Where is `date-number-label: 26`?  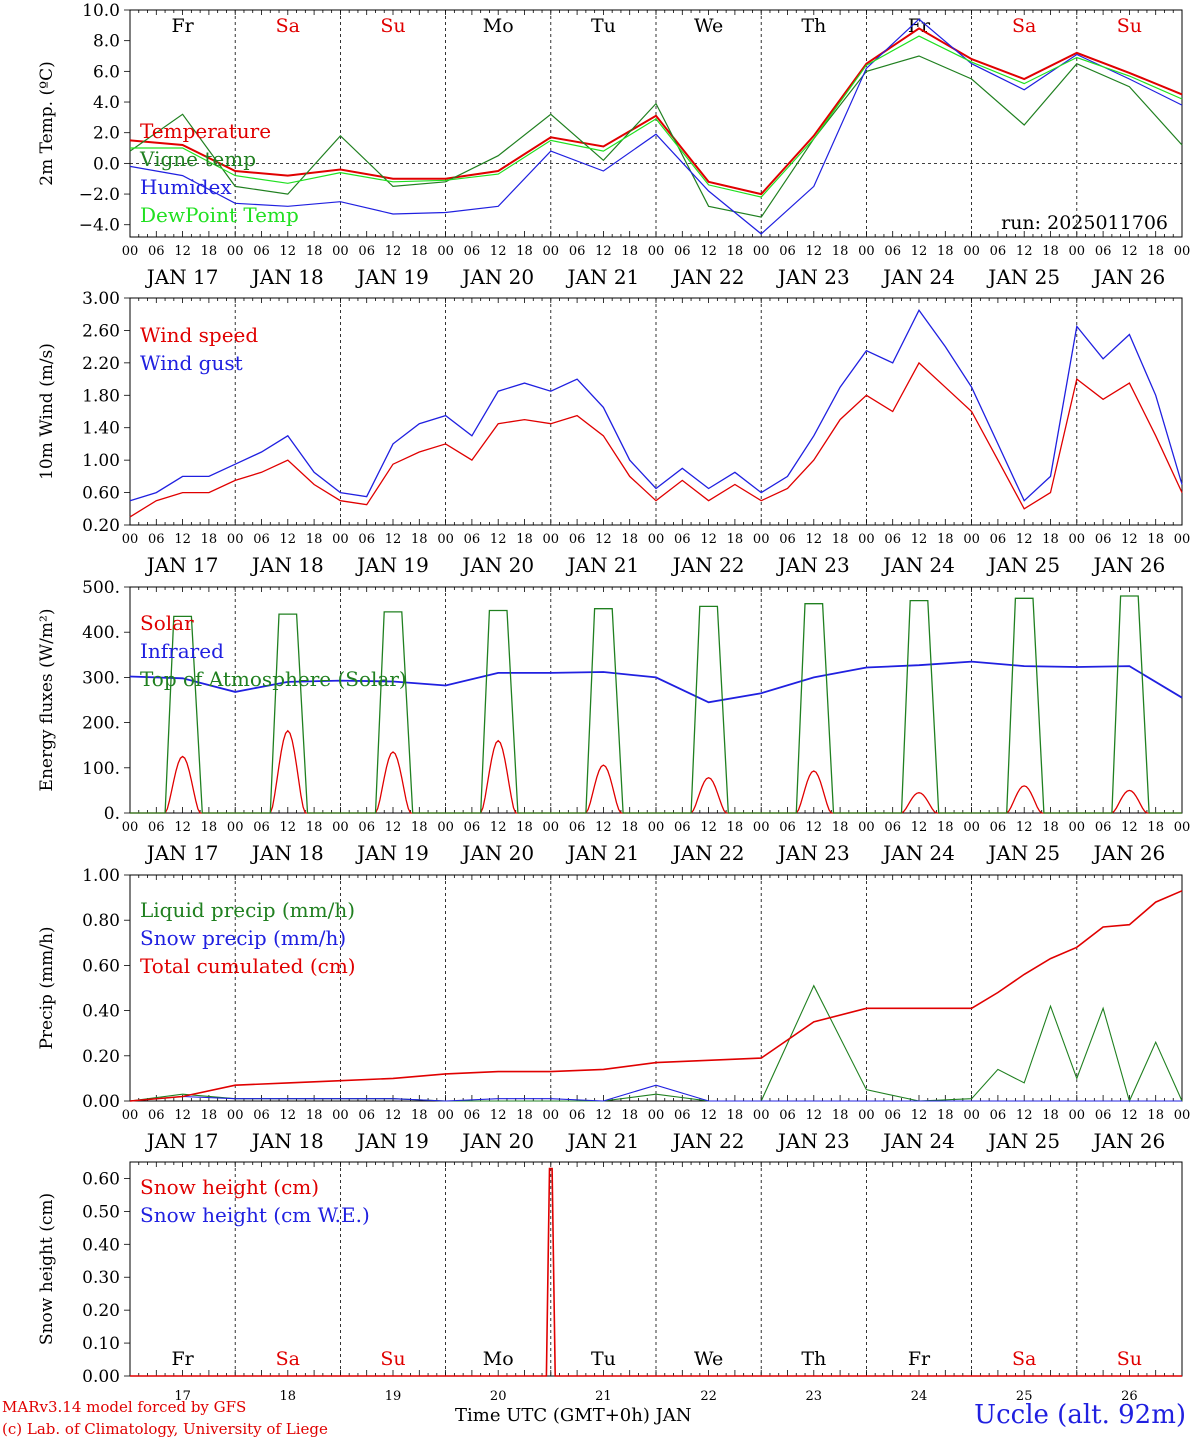
date-number-label: 26 is located at coordinates (1129, 1396).